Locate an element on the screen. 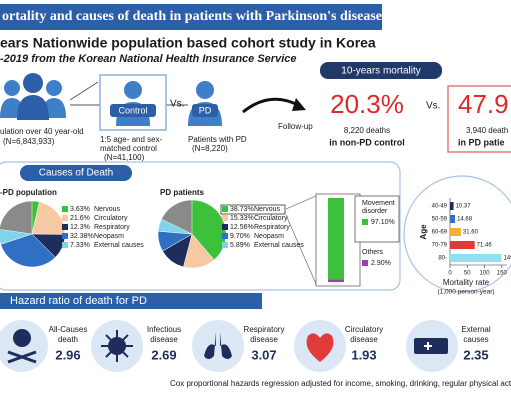  legend-value: 5.89% is located at coordinates (240, 245).